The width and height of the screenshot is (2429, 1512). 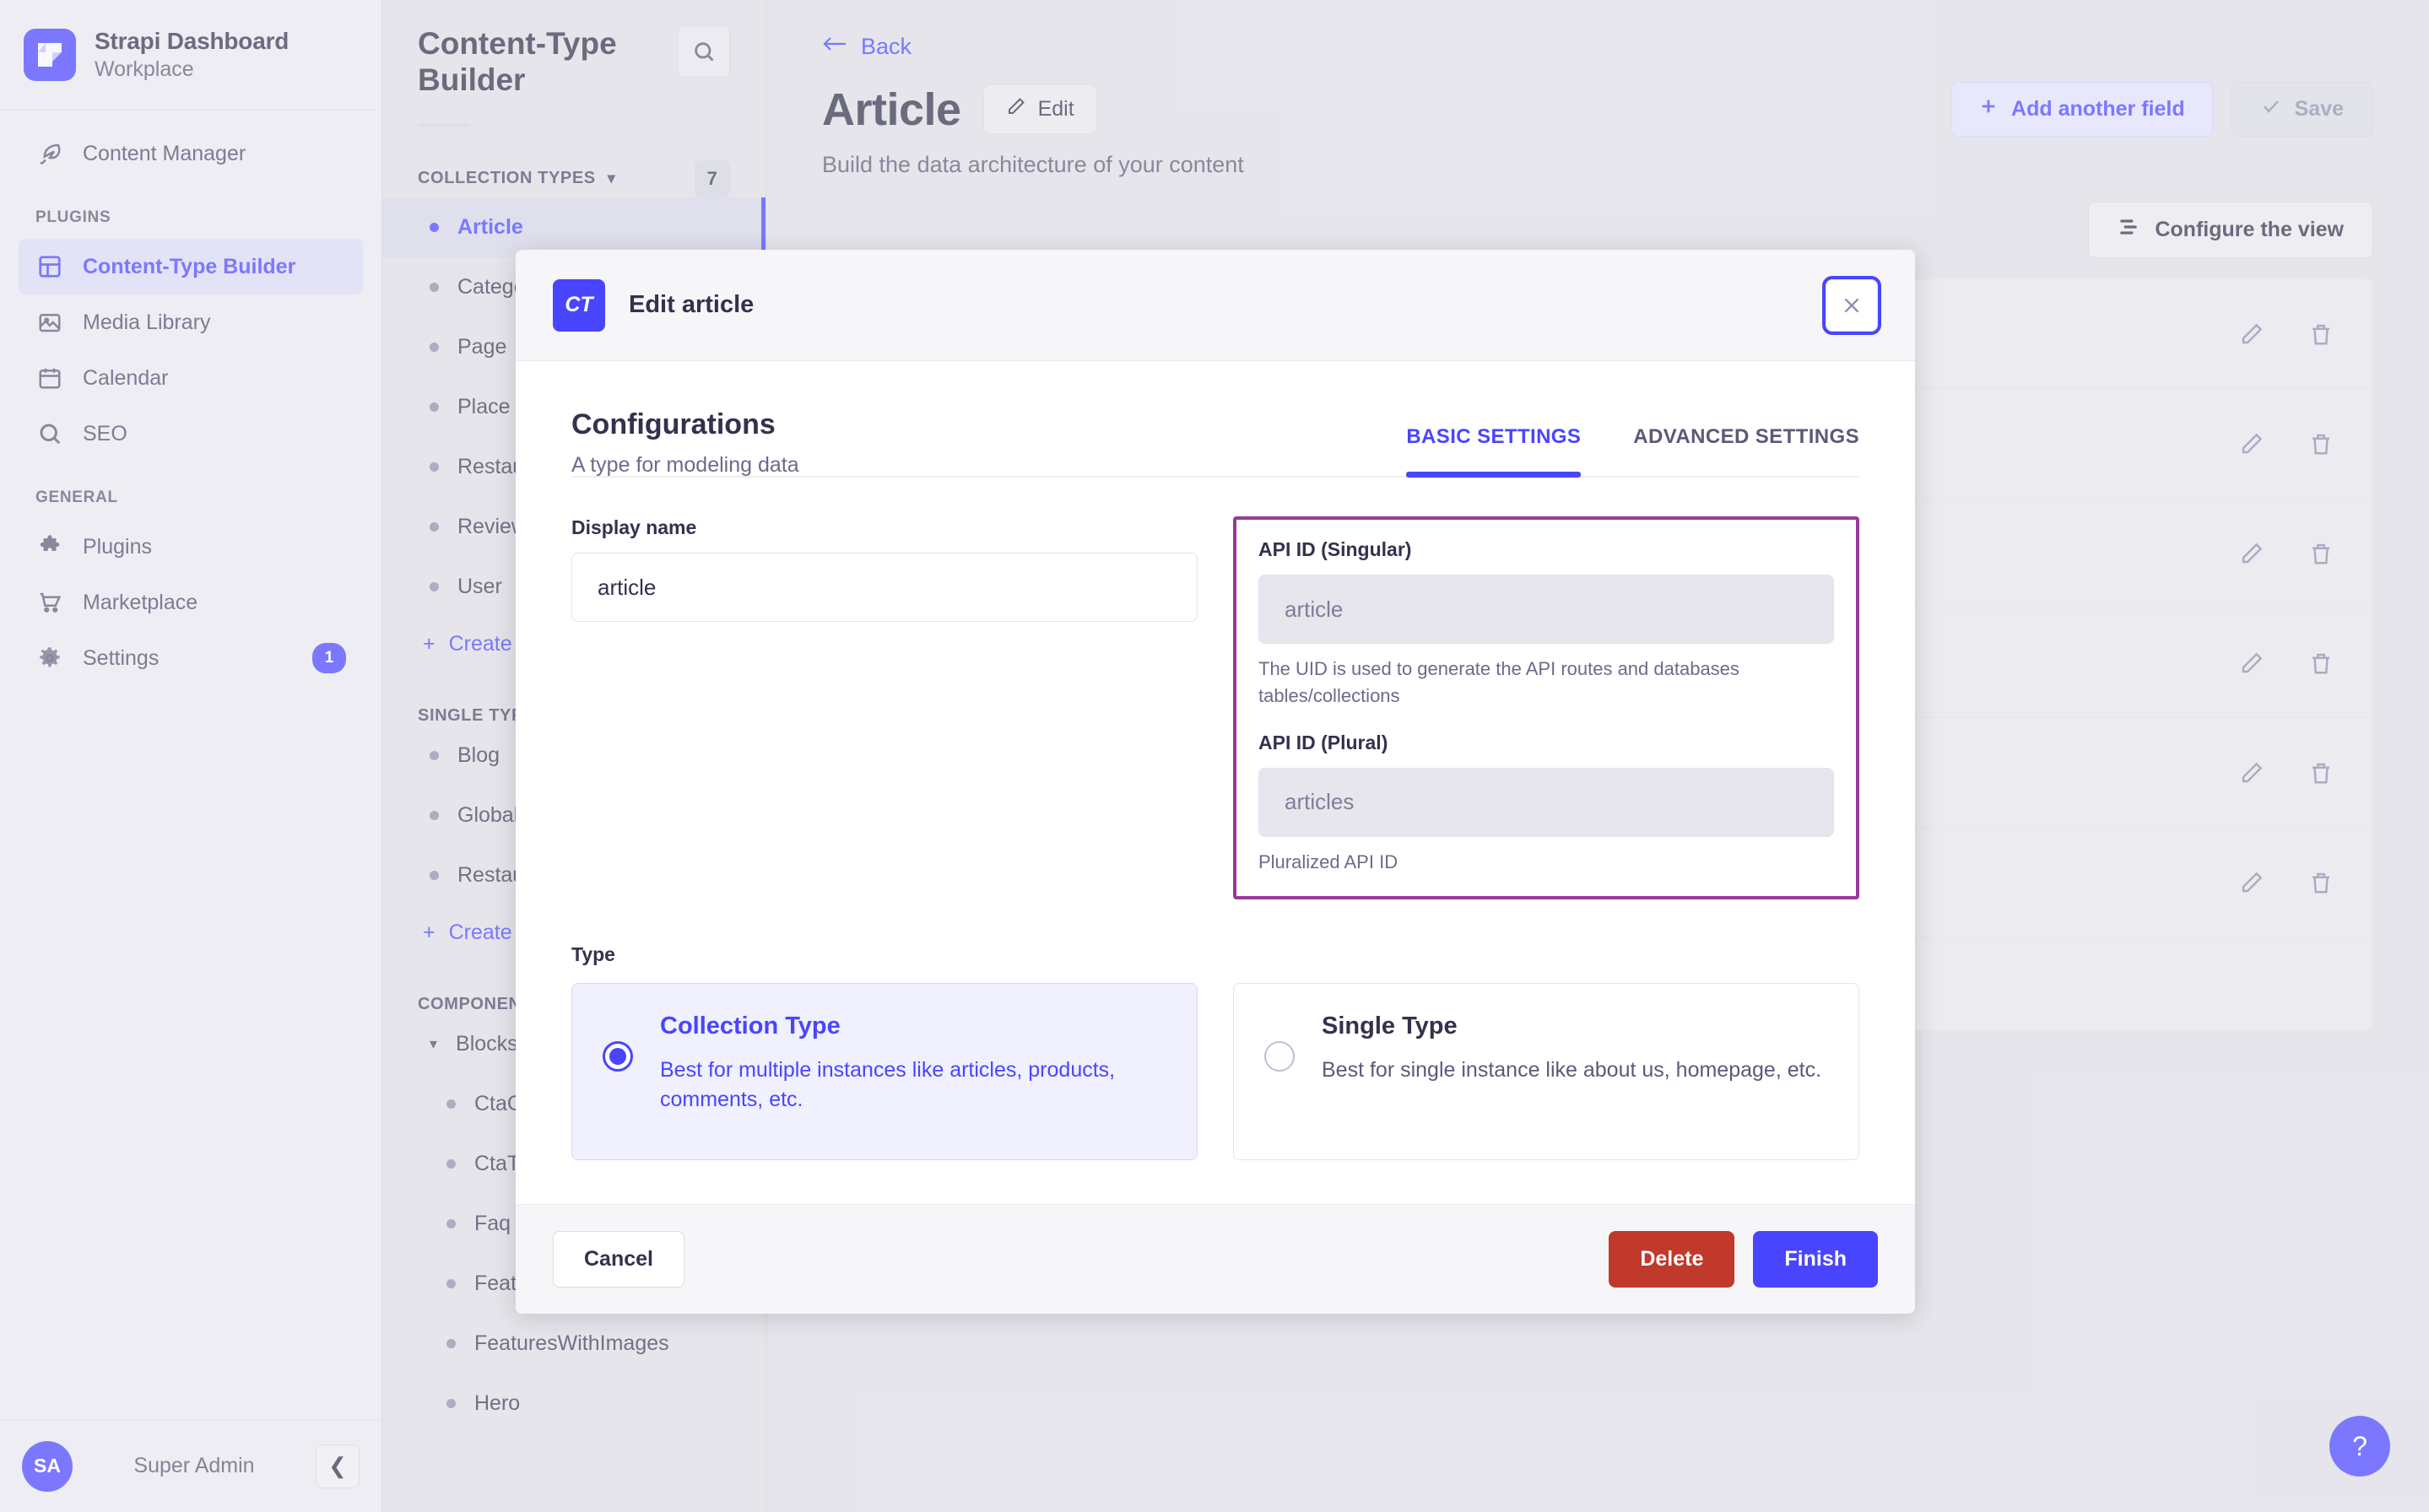 What do you see at coordinates (573, 49) in the screenshot?
I see `ct-panel-header: Content-Type Builder` at bounding box center [573, 49].